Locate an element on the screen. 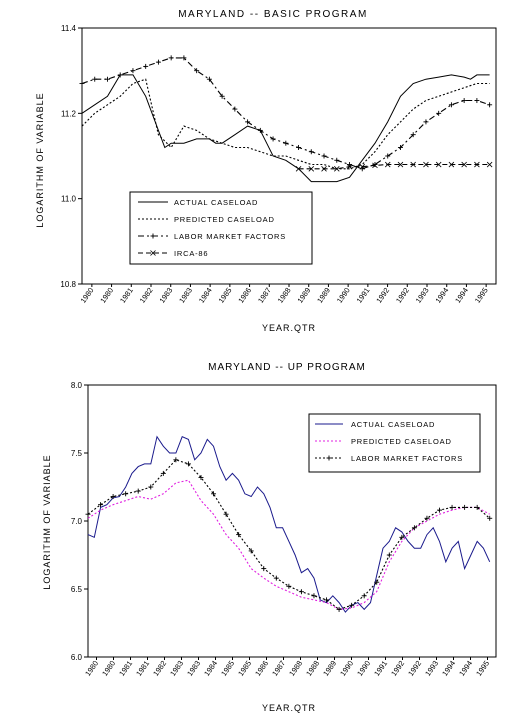  y-tick-label: 11.2 is located at coordinates (69, 113).